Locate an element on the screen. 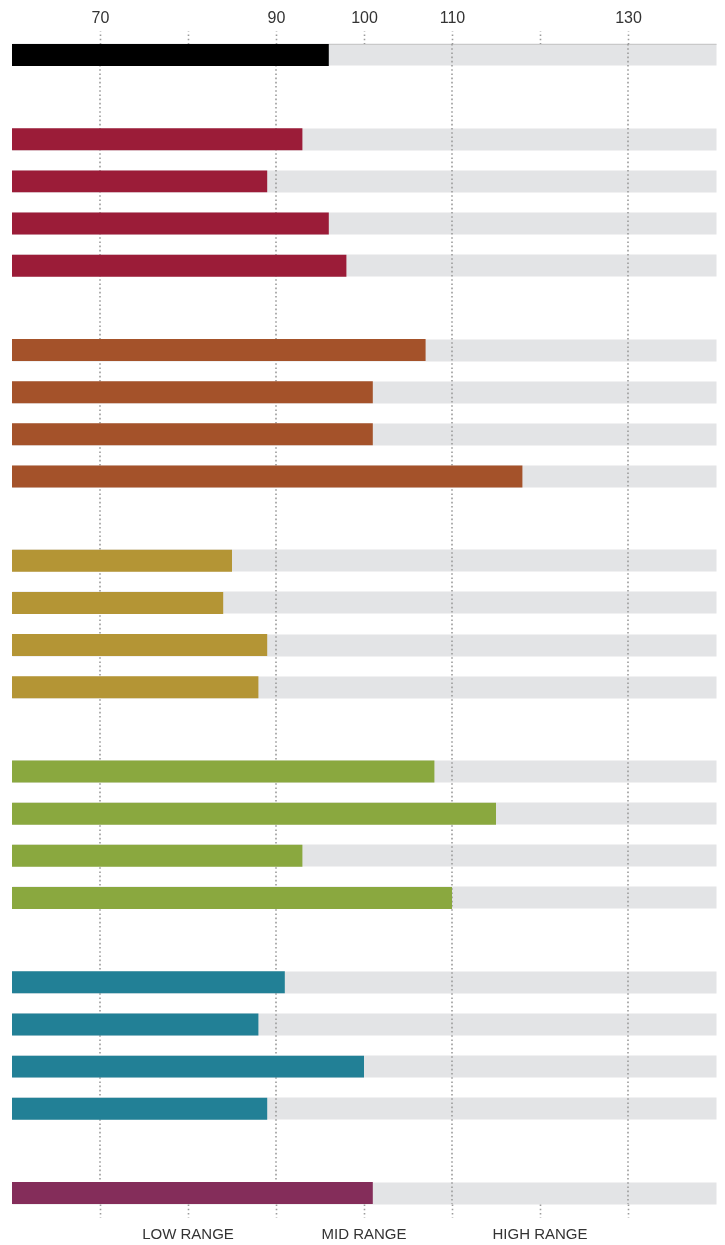 The height and width of the screenshot is (1245, 725). x-tick-label: 70 is located at coordinates (100, 17).